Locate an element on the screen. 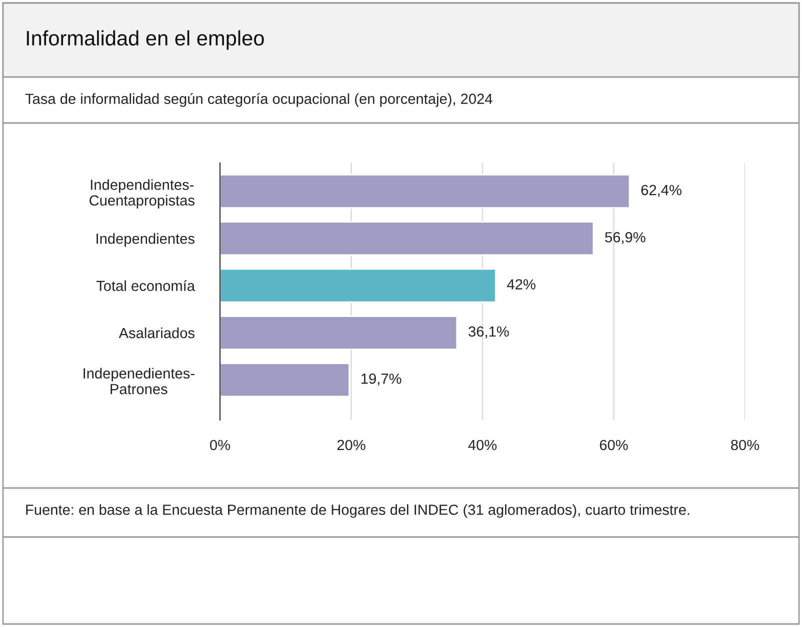  data-label: 56,9% is located at coordinates (625, 238).